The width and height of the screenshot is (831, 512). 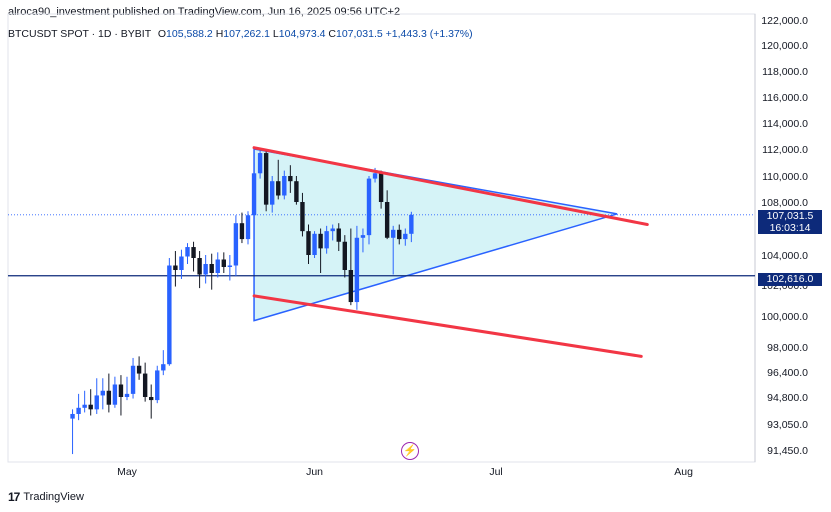 What do you see at coordinates (785, 98) in the screenshot?
I see `y-tick-label: 116,000.0` at bounding box center [785, 98].